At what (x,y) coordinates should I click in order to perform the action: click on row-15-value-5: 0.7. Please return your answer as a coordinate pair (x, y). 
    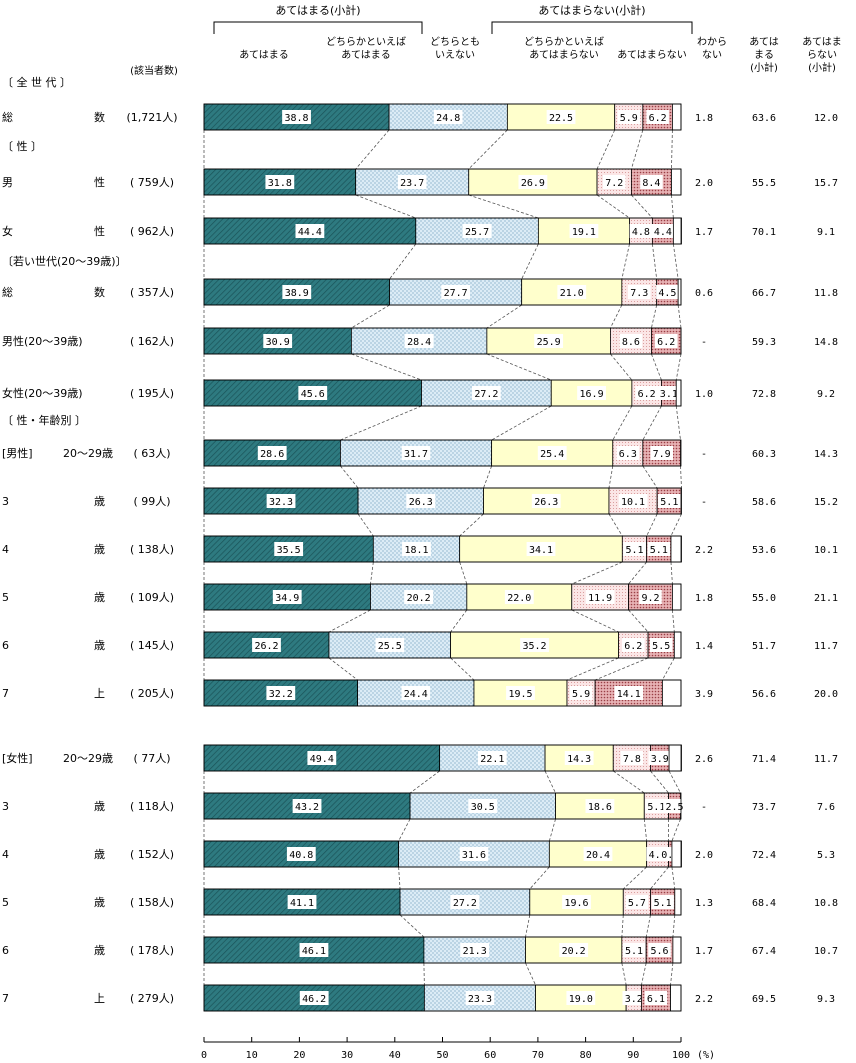
    Looking at the image, I should click on (670, 855).